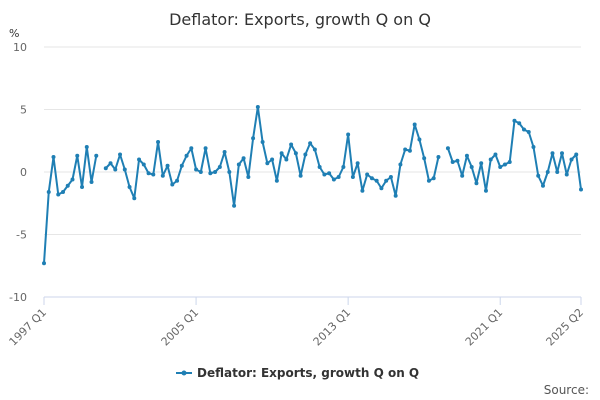  I want to click on credits-source: Source:, so click(566, 390).